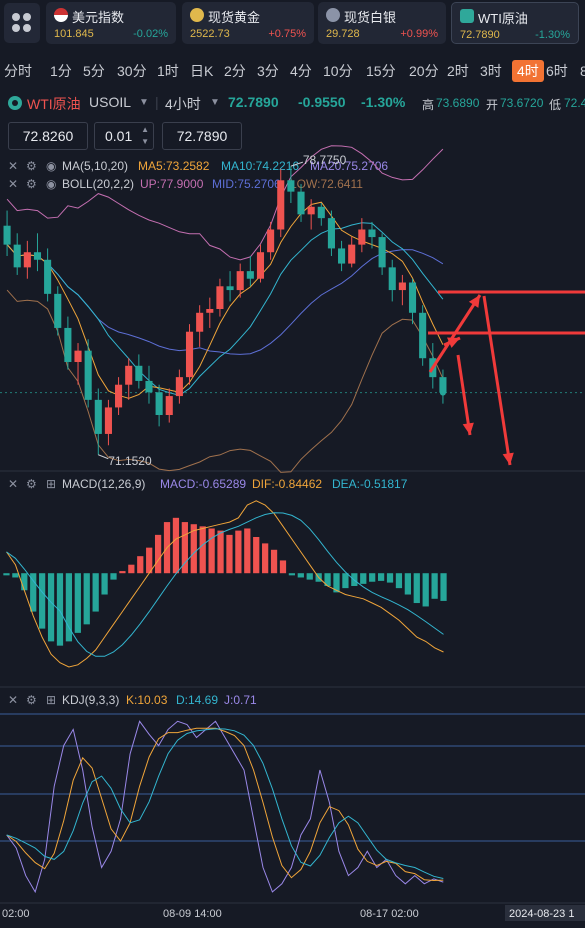 The height and width of the screenshot is (928, 585). What do you see at coordinates (381, 71) in the screenshot?
I see `timeframe-10: 15分` at bounding box center [381, 71].